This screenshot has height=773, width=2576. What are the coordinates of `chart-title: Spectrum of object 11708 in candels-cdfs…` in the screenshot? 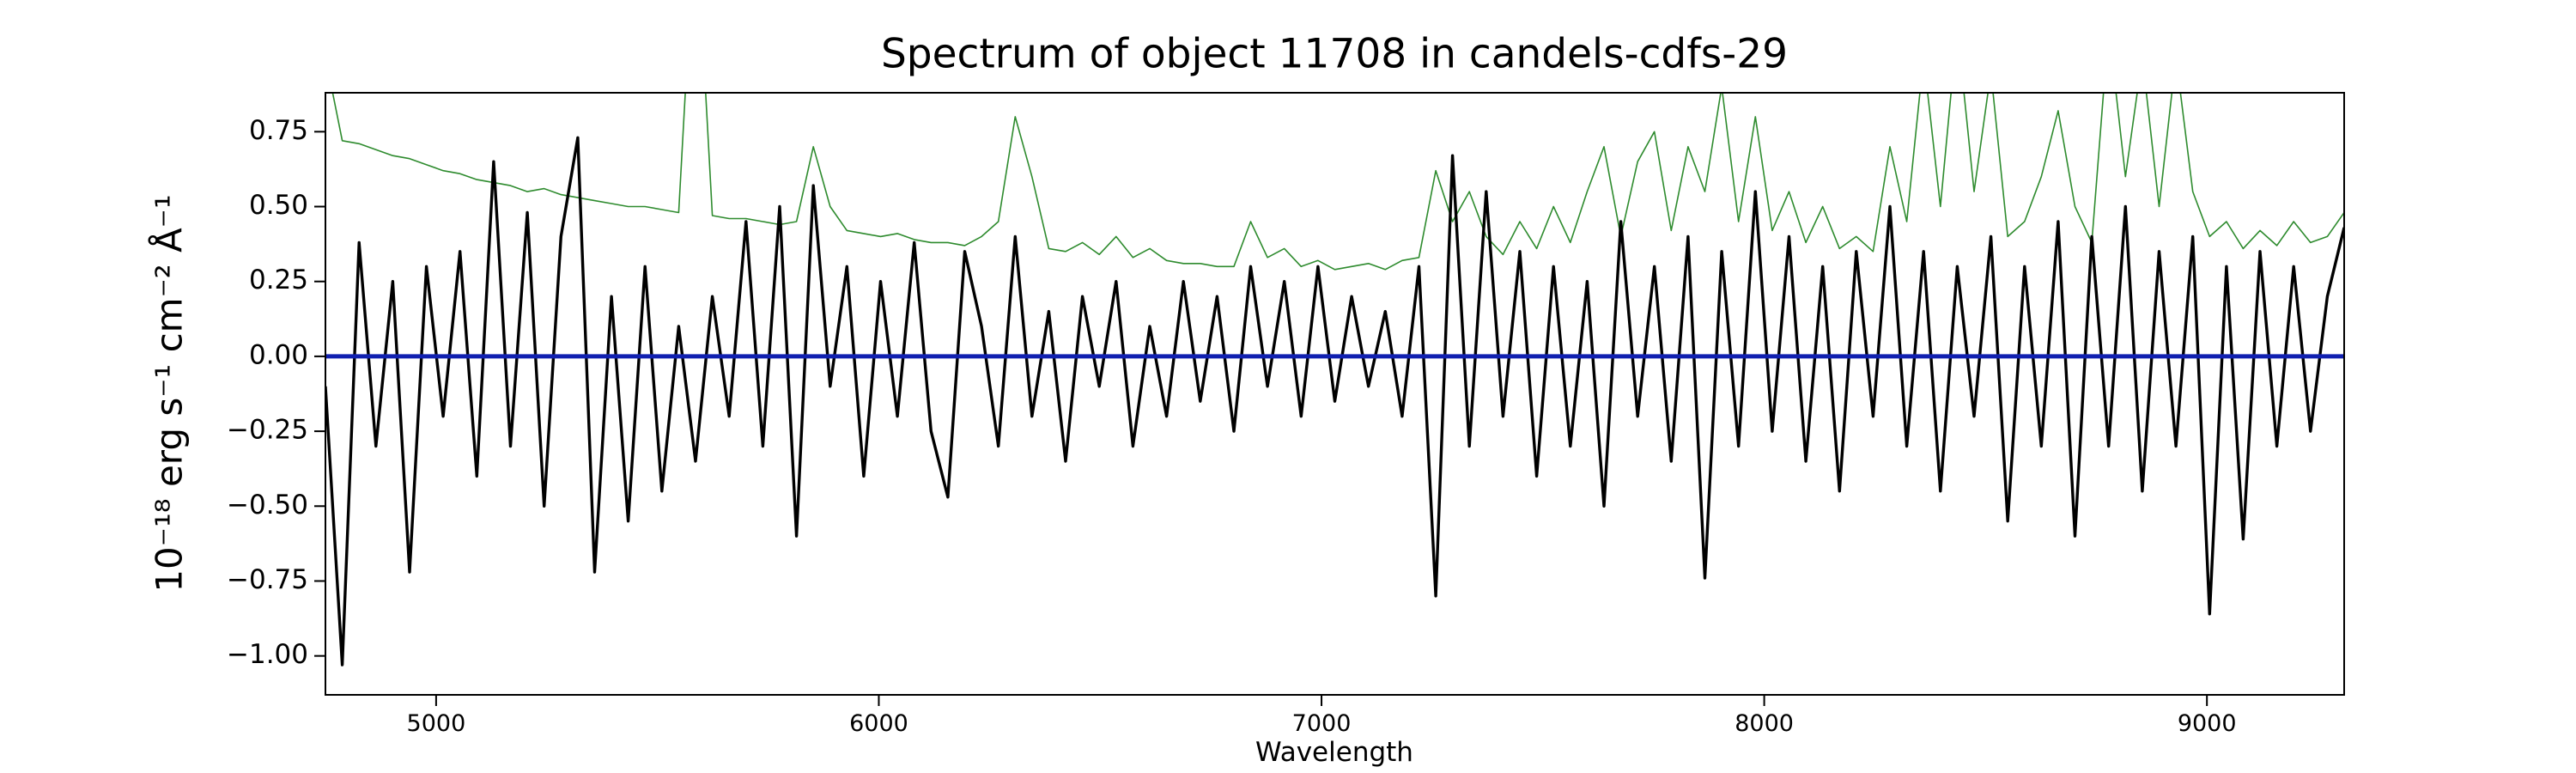 It's located at (1334, 55).